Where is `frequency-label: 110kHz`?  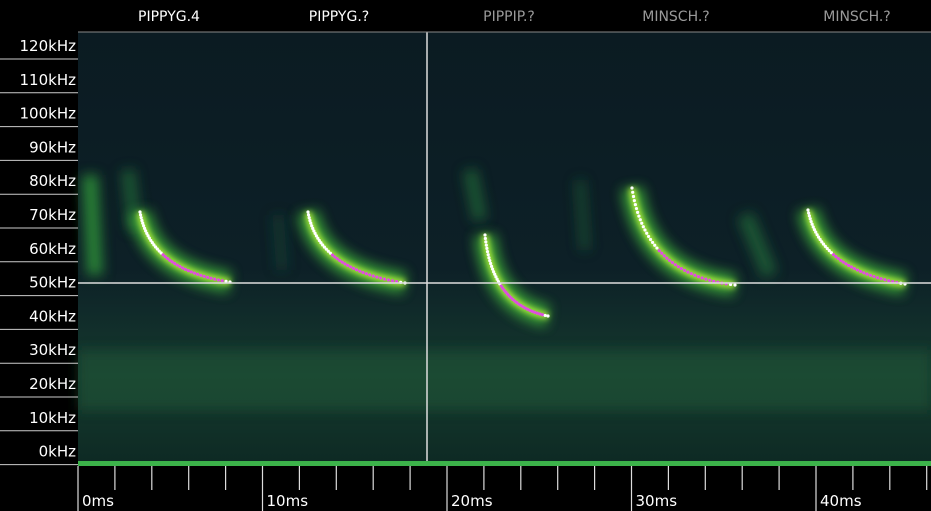
frequency-label: 110kHz is located at coordinates (48, 80).